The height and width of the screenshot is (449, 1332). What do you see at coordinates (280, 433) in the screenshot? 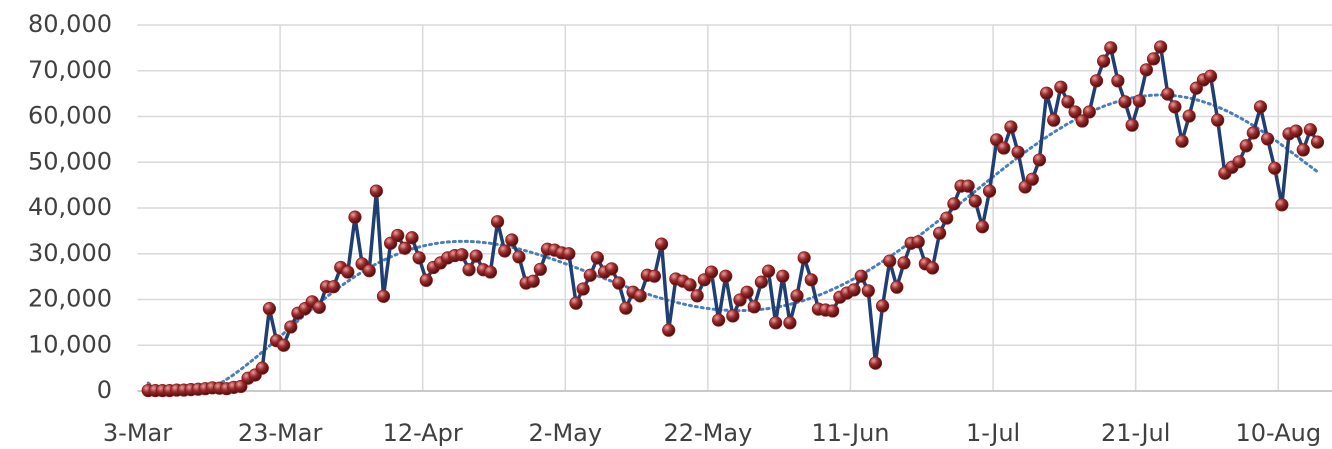
I see `x-tick-label: 23-Mar` at bounding box center [280, 433].